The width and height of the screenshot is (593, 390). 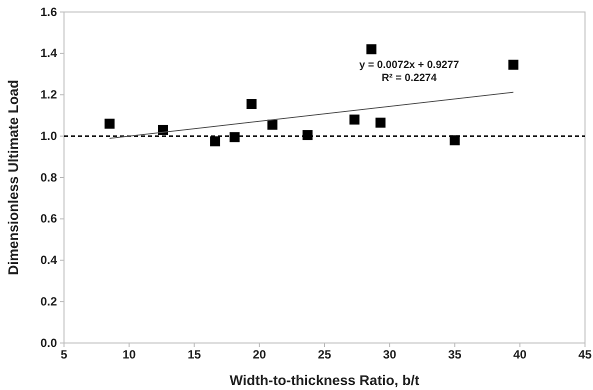 I want to click on x-tick-label: 35, so click(x=455, y=355).